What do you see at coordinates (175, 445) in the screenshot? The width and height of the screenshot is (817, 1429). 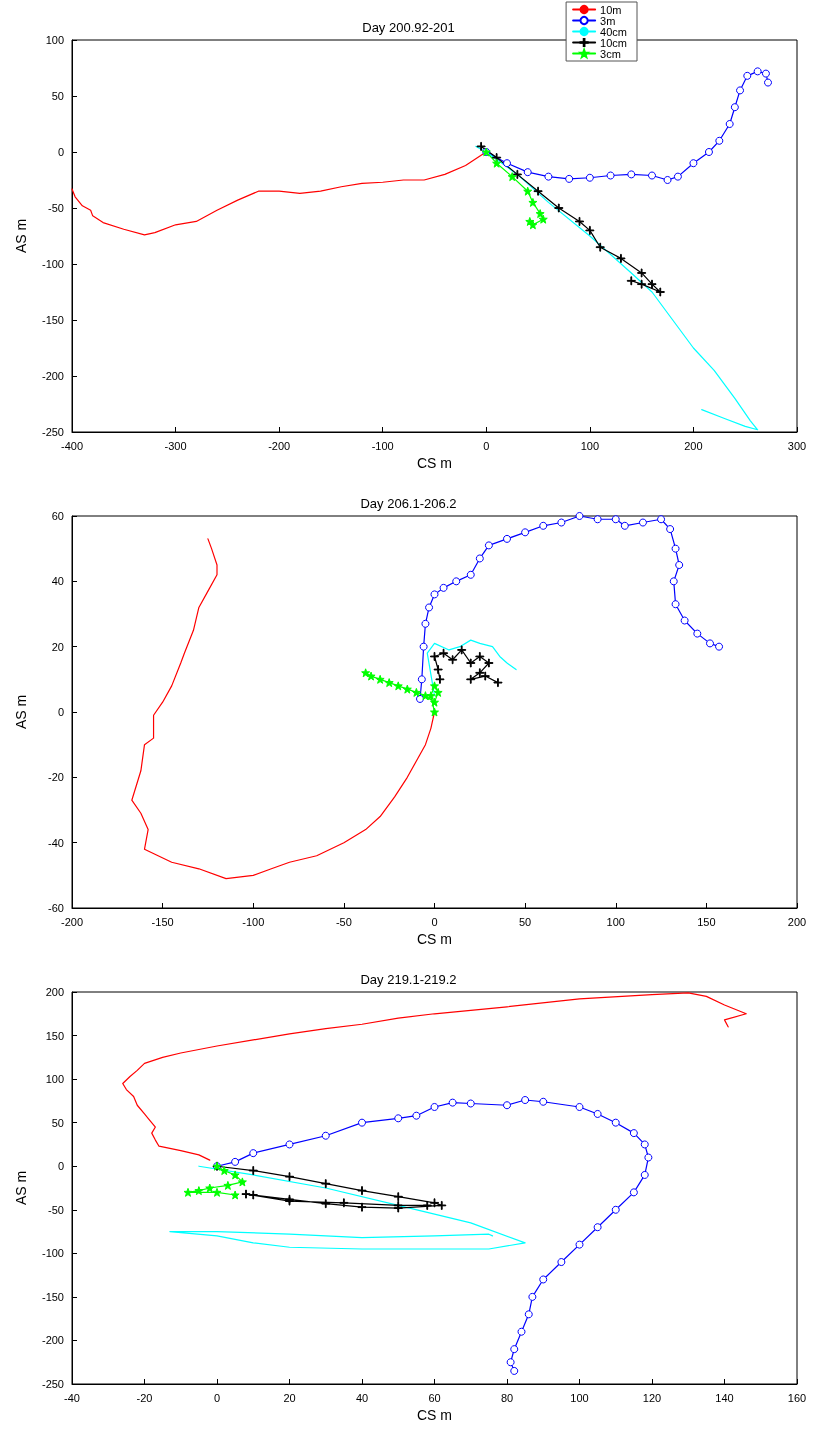 I see `x-tick-label: -300` at bounding box center [175, 445].